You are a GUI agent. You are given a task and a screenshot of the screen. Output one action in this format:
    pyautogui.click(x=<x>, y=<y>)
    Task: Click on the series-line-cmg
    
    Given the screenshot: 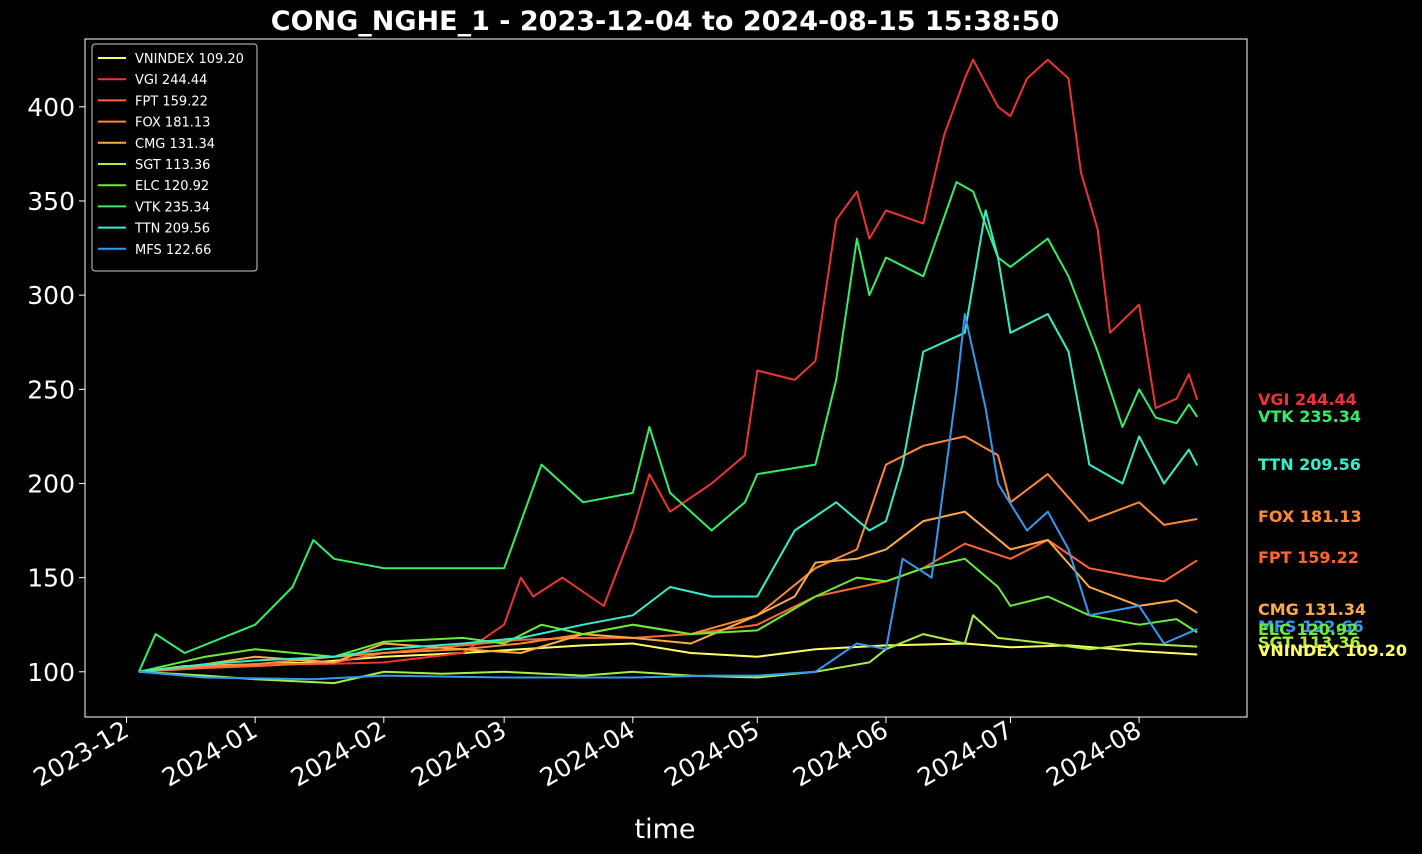 What is the action you would take?
    pyautogui.click(x=668, y=591)
    